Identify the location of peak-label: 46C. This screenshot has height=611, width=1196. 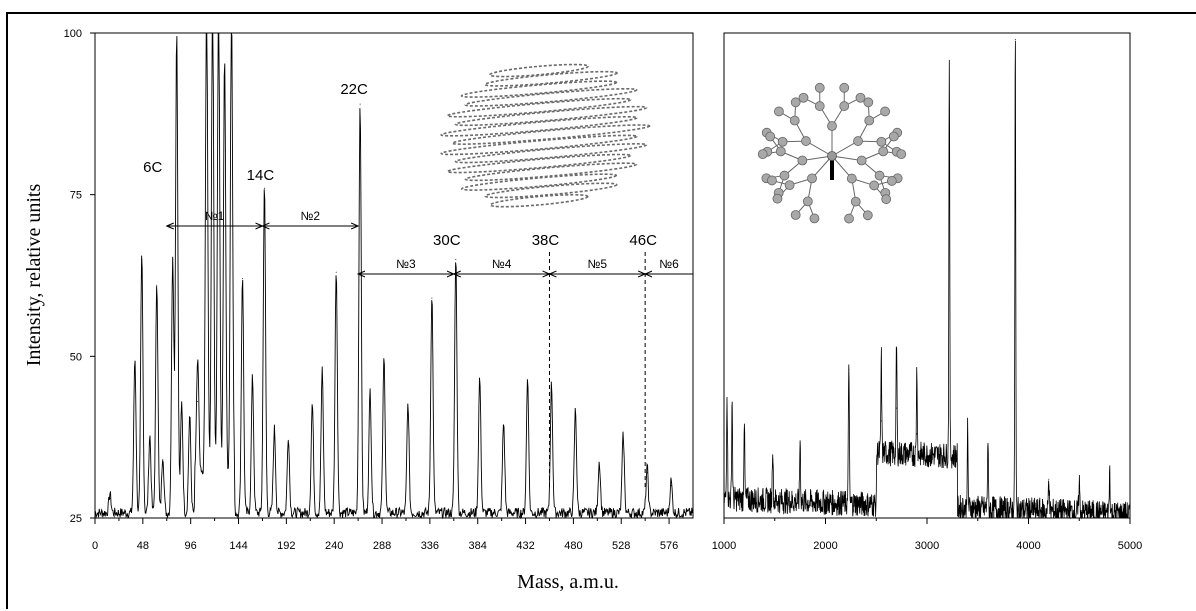
(643, 240).